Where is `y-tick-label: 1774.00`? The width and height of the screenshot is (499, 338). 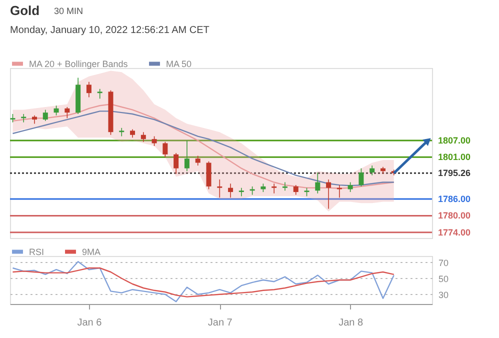
y-tick-label: 1774.00 is located at coordinates (454, 232).